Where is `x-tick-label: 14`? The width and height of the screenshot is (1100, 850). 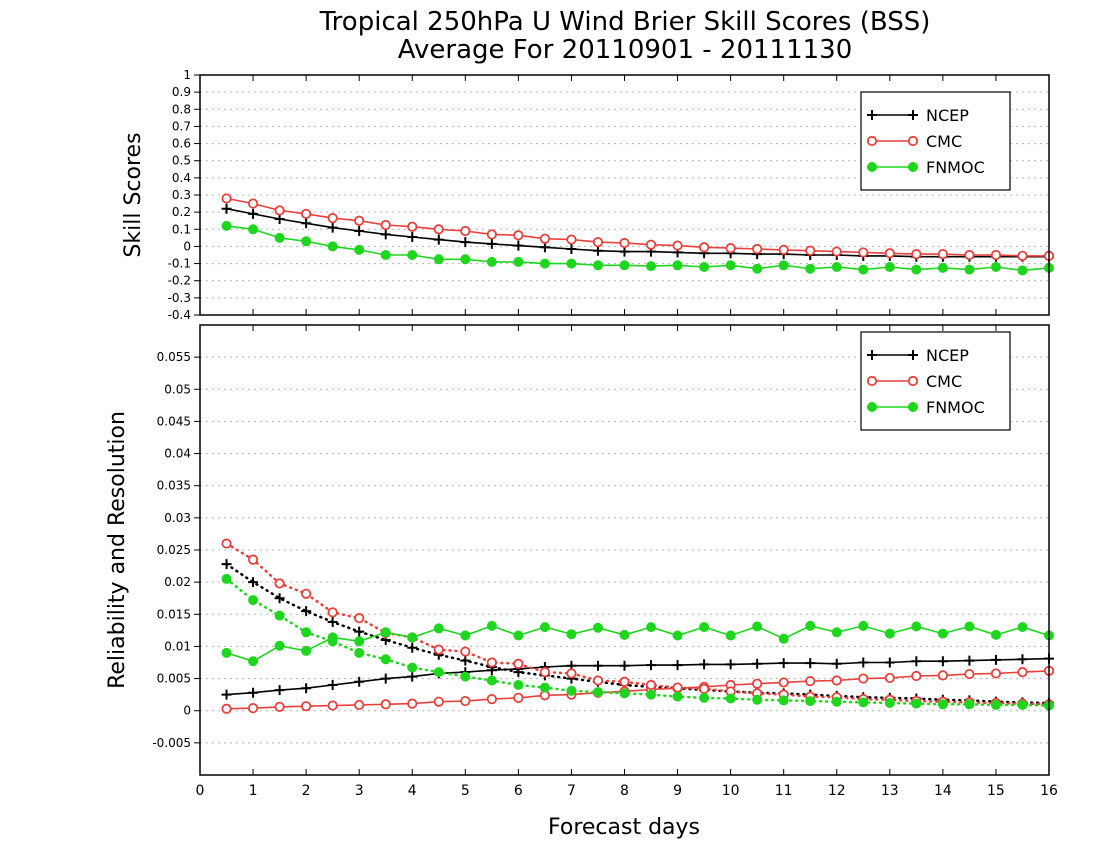 x-tick-label: 14 is located at coordinates (943, 791).